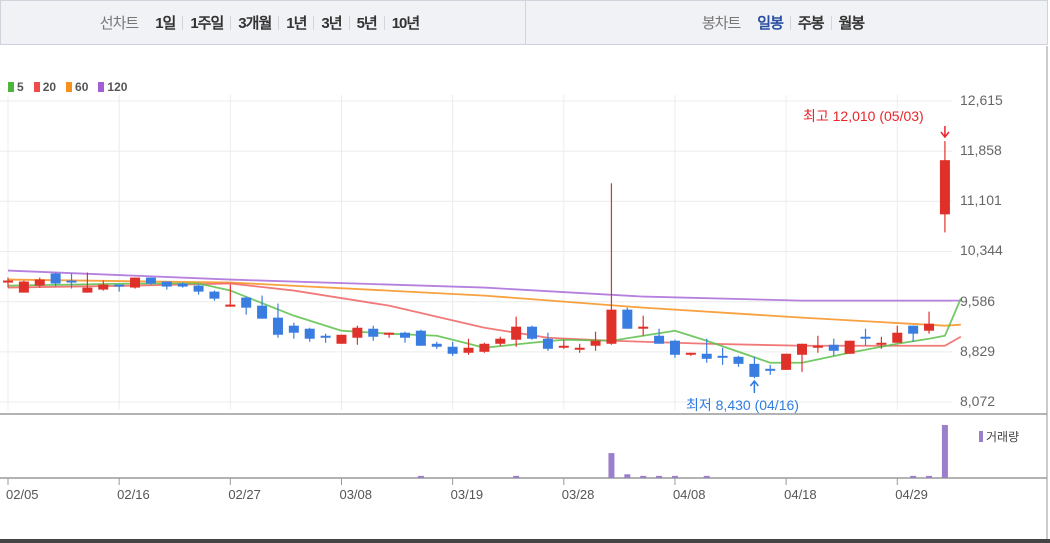  I want to click on x-tick-label: 03/28, so click(578, 494).